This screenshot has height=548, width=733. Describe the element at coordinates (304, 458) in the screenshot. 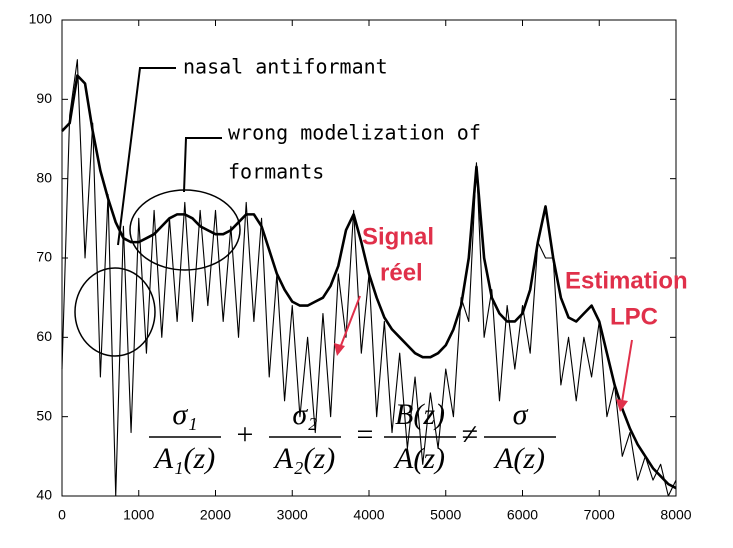

I see `formula-denominator: A₂(z)` at that location.